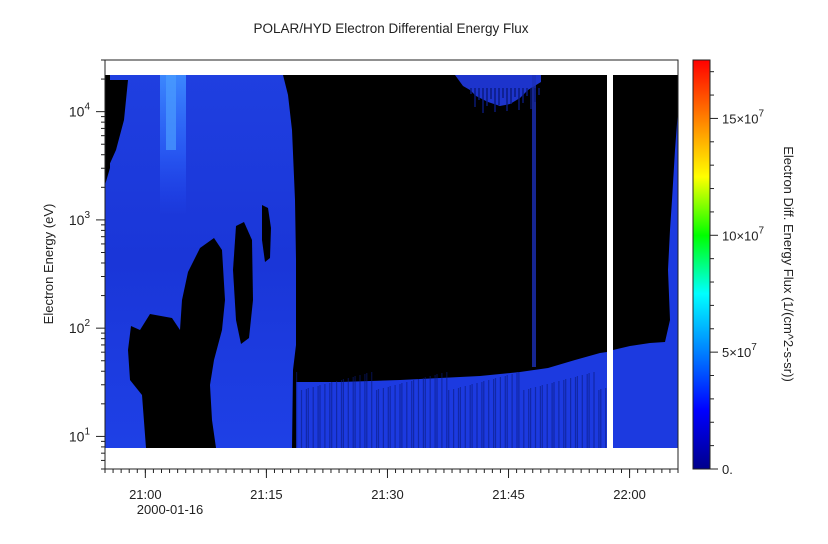  Describe the element at coordinates (87, 264) in the screenshot. I see `y-axis: 10¹ 10² 10³ 10⁴` at that location.